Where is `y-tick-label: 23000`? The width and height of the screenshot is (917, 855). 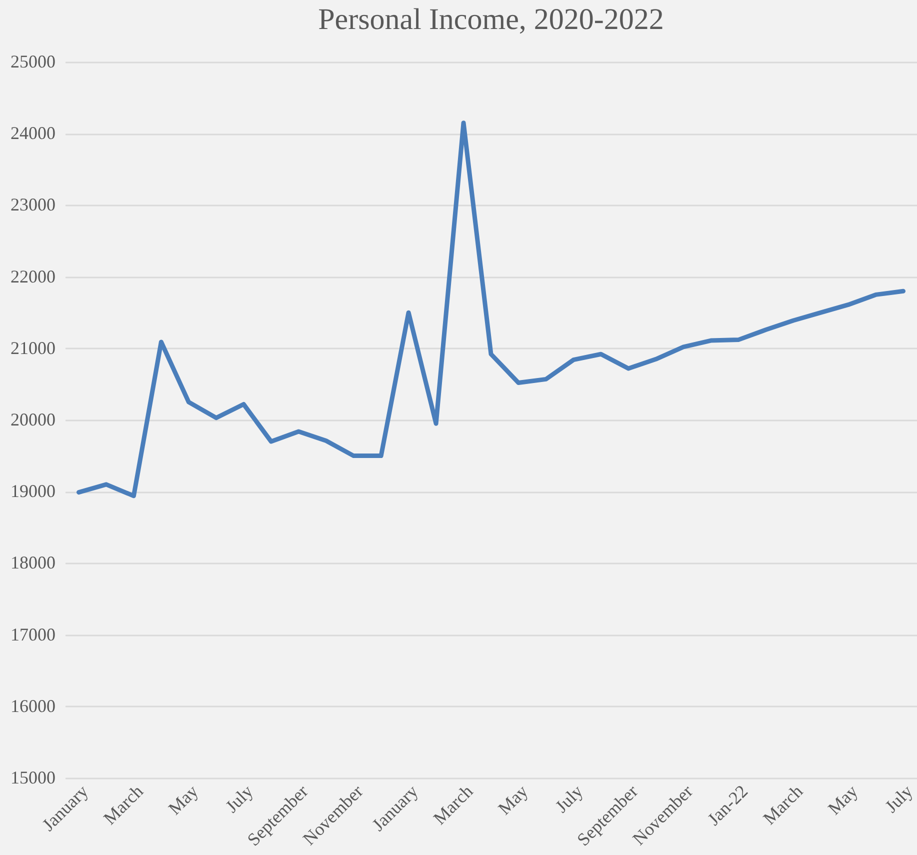
y-tick-label: 23000 is located at coordinates (33, 204).